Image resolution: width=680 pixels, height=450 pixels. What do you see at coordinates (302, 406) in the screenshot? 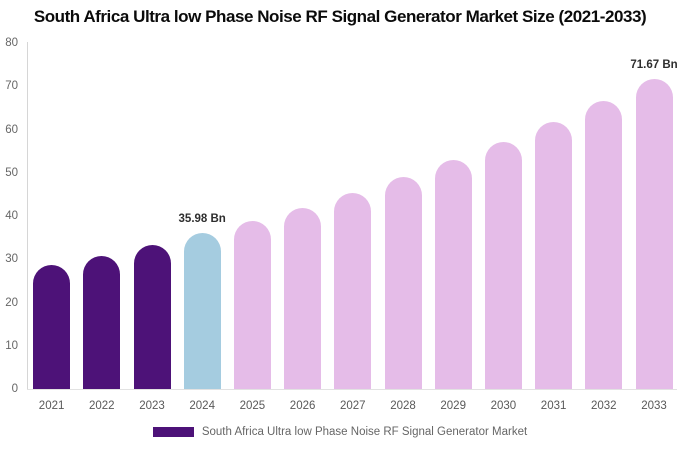
I see `x-tick-2026: 2026` at bounding box center [302, 406].